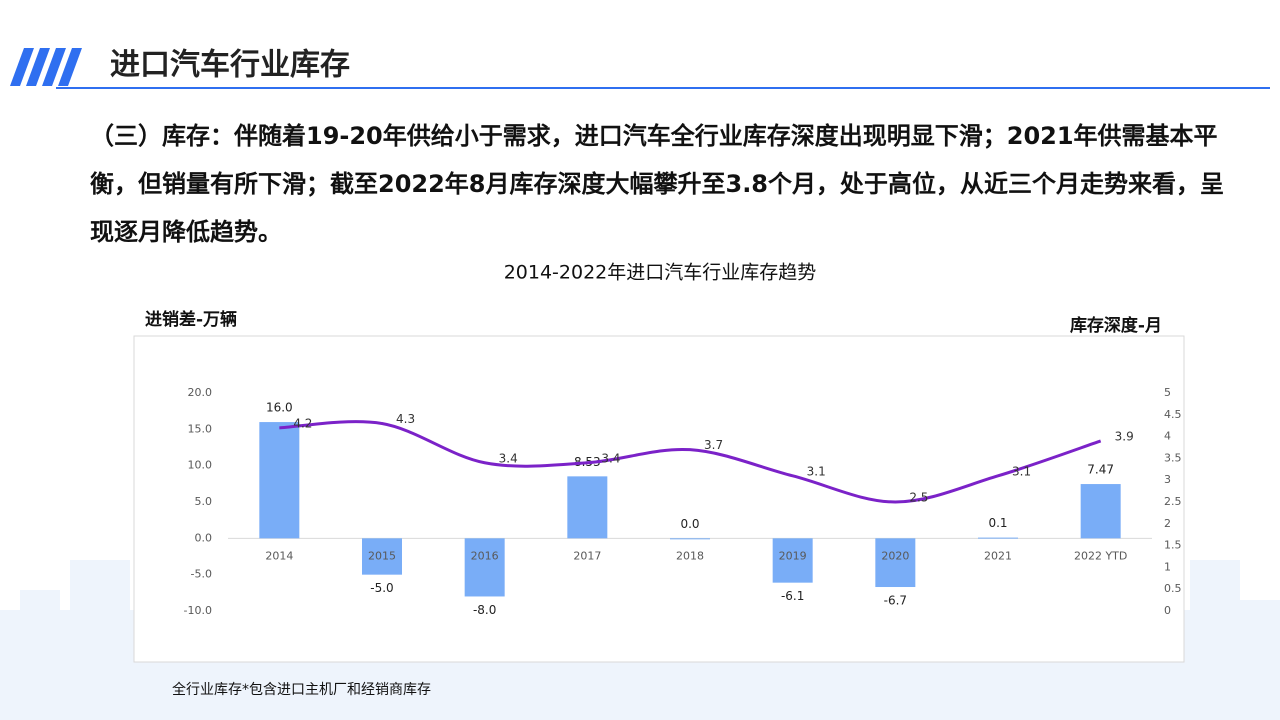  What do you see at coordinates (485, 555) in the screenshot?
I see `x-tick-label: 2016` at bounding box center [485, 555].